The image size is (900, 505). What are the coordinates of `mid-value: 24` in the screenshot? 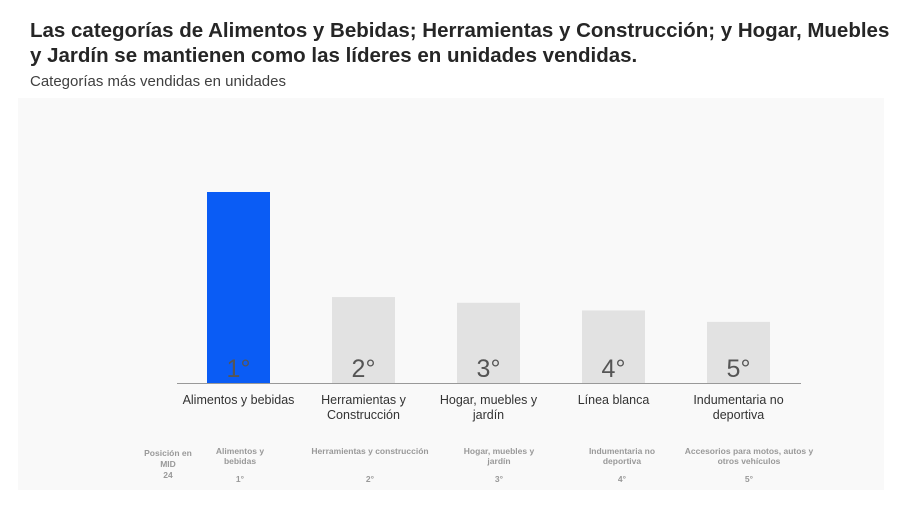 It's located at (168, 475).